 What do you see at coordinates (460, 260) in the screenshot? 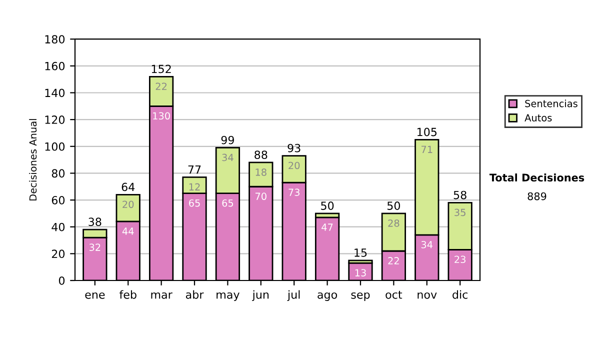
I see `data-label: 23` at bounding box center [460, 260].